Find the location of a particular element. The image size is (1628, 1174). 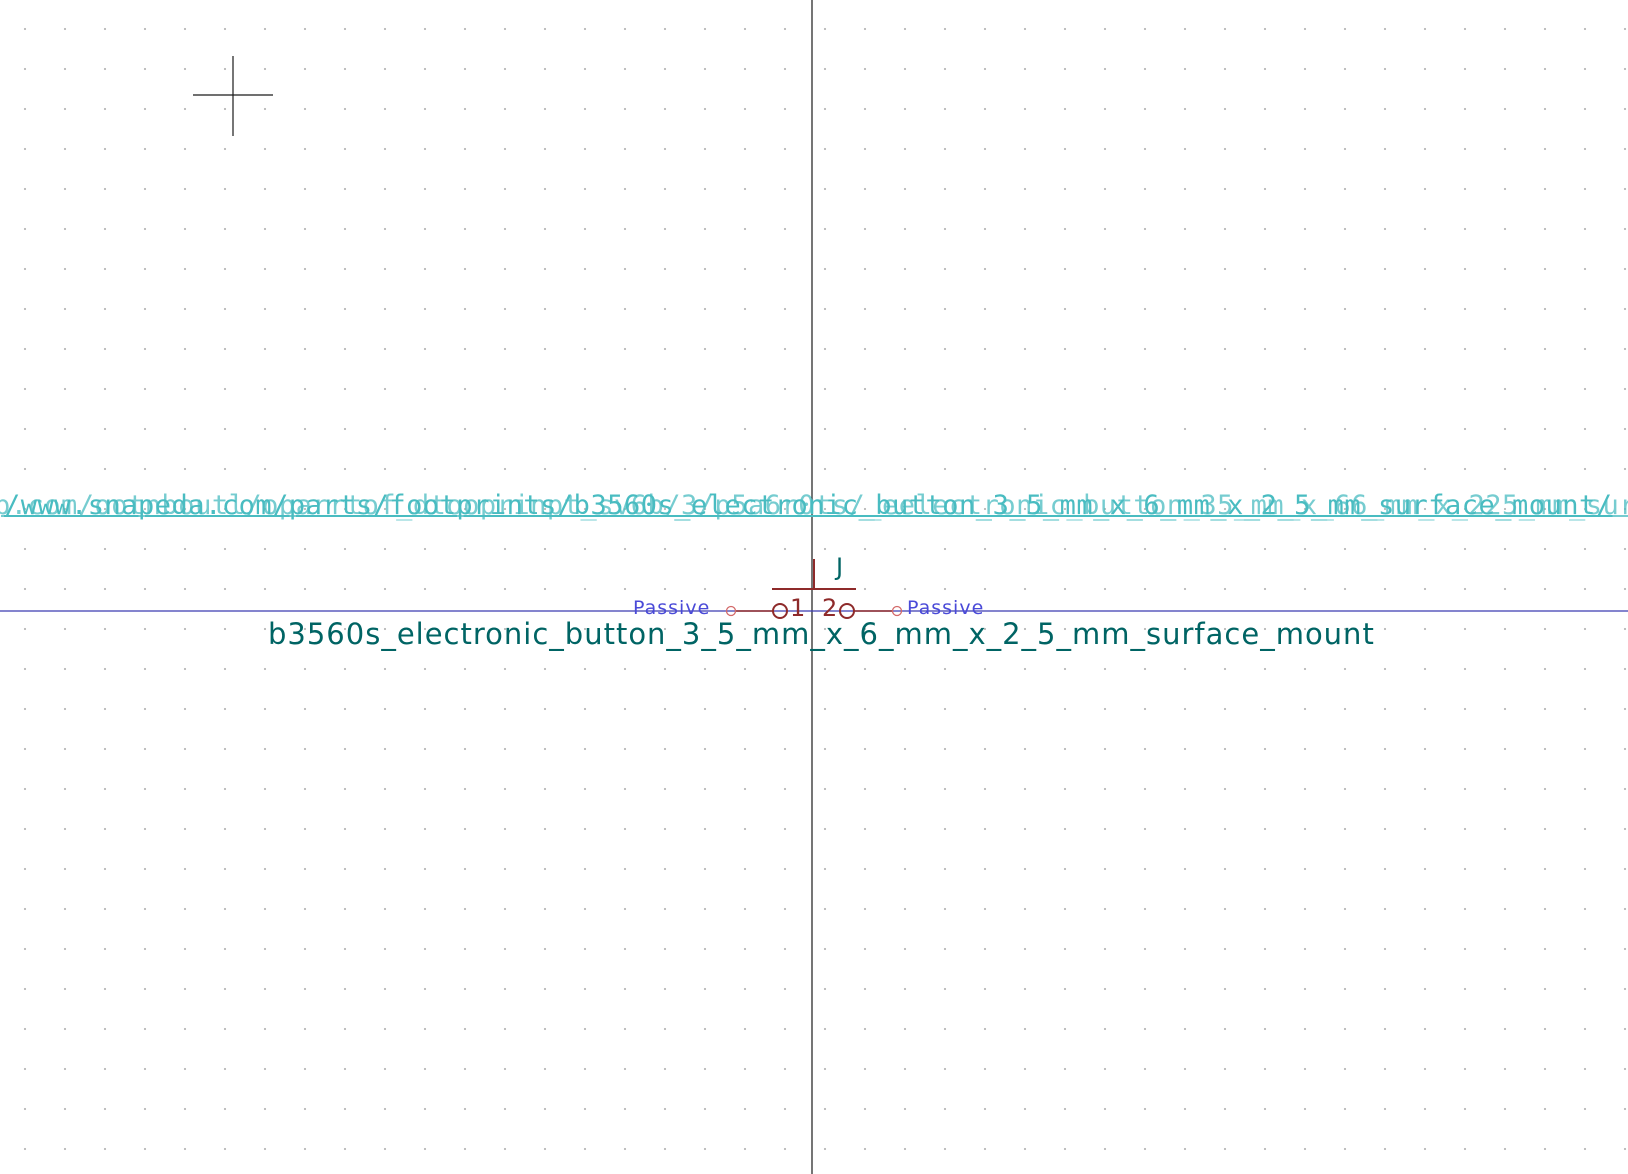

symbol-body is located at coordinates (814, 574).